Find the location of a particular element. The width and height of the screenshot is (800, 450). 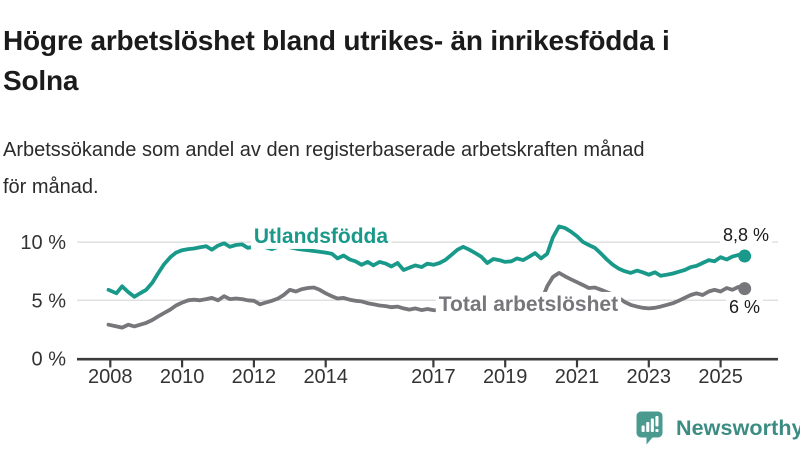

x-tick-label: 2008 is located at coordinates (110, 377).